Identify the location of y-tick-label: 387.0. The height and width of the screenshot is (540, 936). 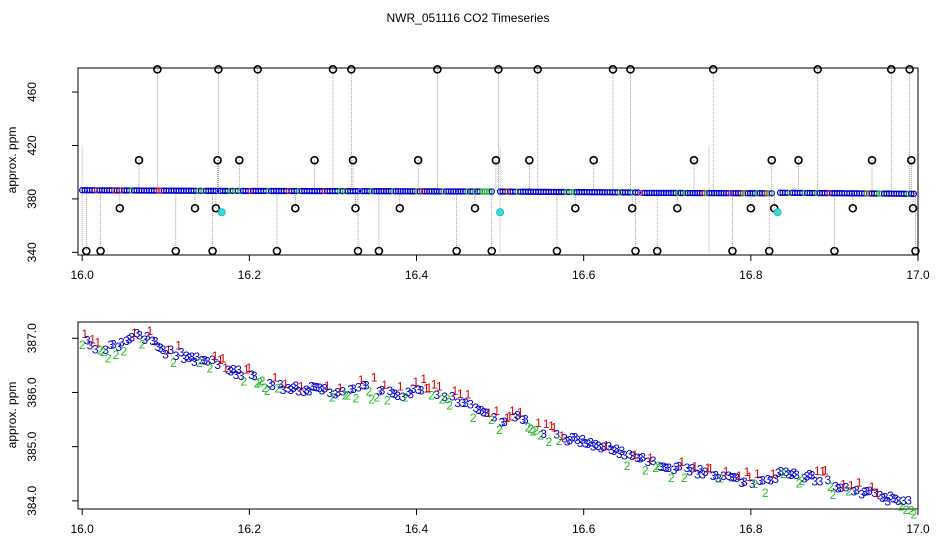
(32, 338).